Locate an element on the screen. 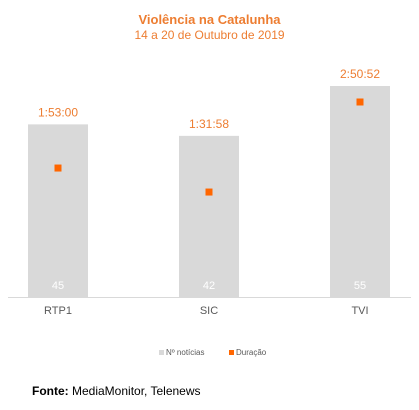  source-note: Fonte: MediaMonitor, Telenews is located at coordinates (116, 391).